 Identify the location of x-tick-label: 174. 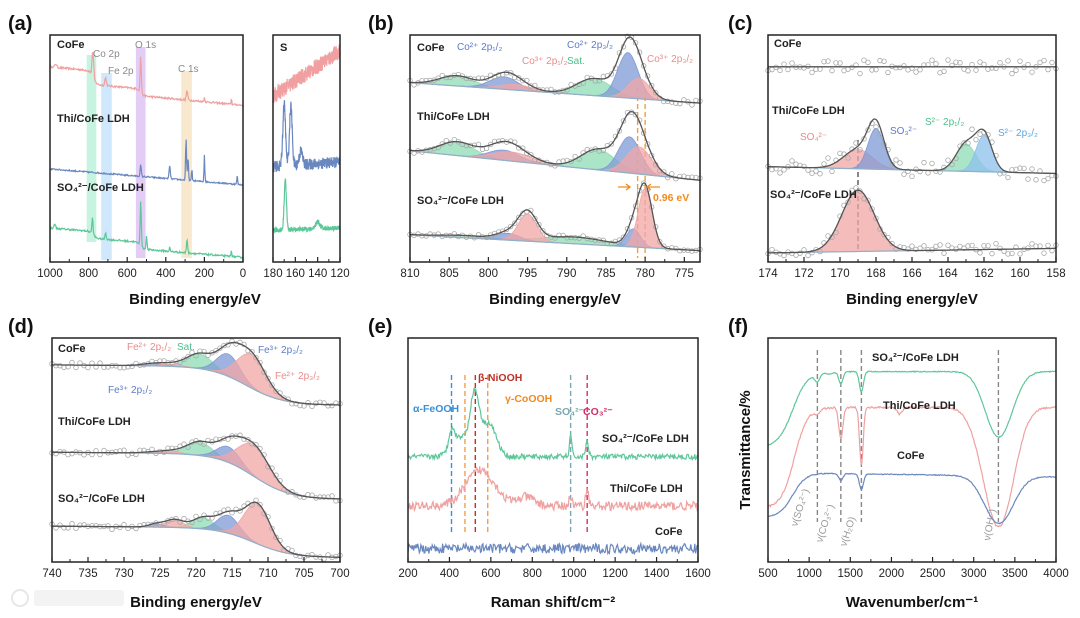
(768, 274).